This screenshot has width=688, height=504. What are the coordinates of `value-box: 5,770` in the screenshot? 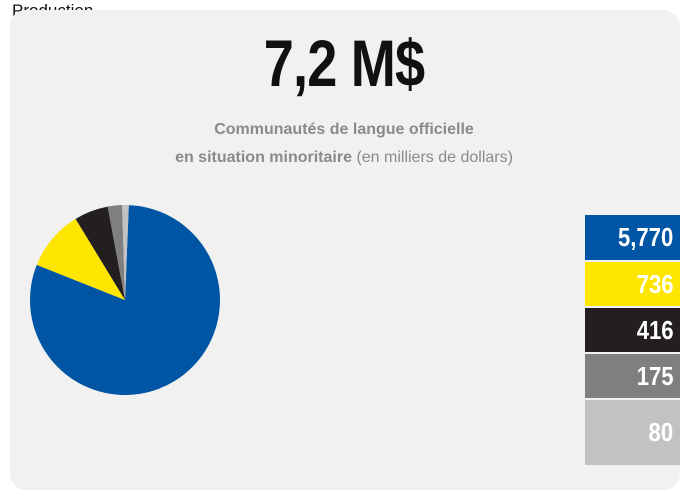 It's located at (632, 237).